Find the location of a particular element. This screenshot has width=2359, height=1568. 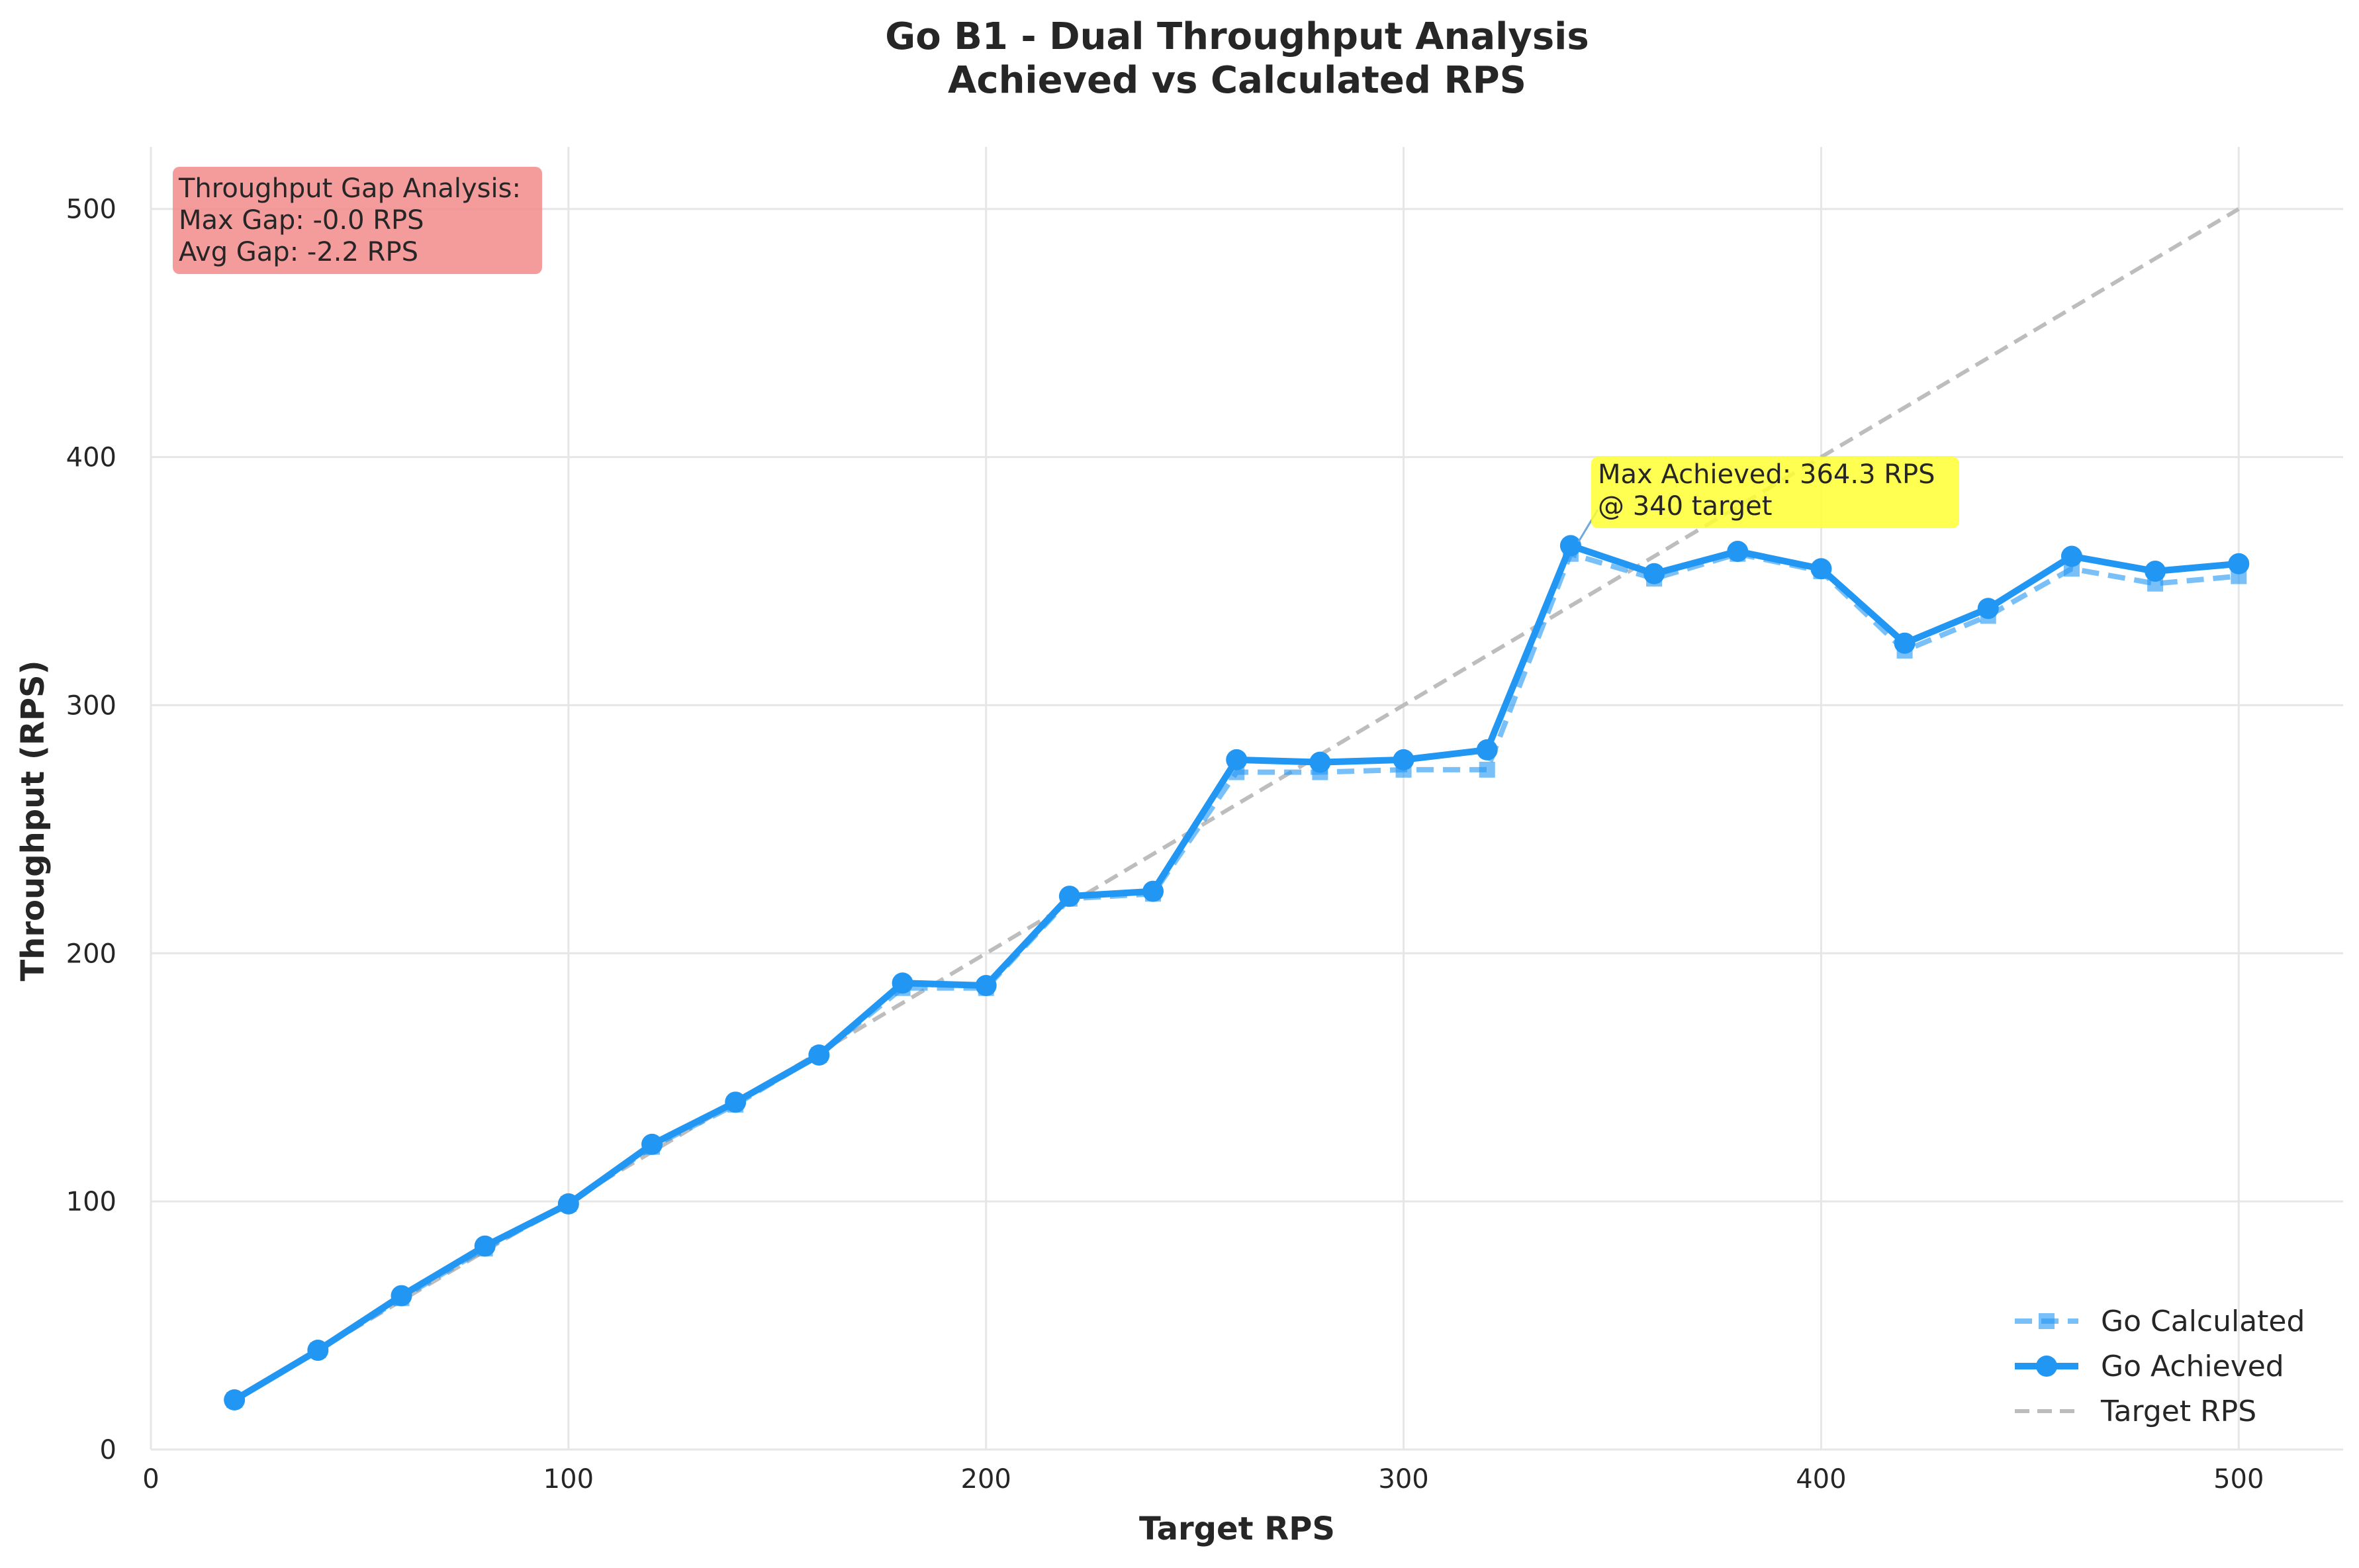

legend: Go Calculated Go Achieved Target RPS is located at coordinates (2160, 1366).